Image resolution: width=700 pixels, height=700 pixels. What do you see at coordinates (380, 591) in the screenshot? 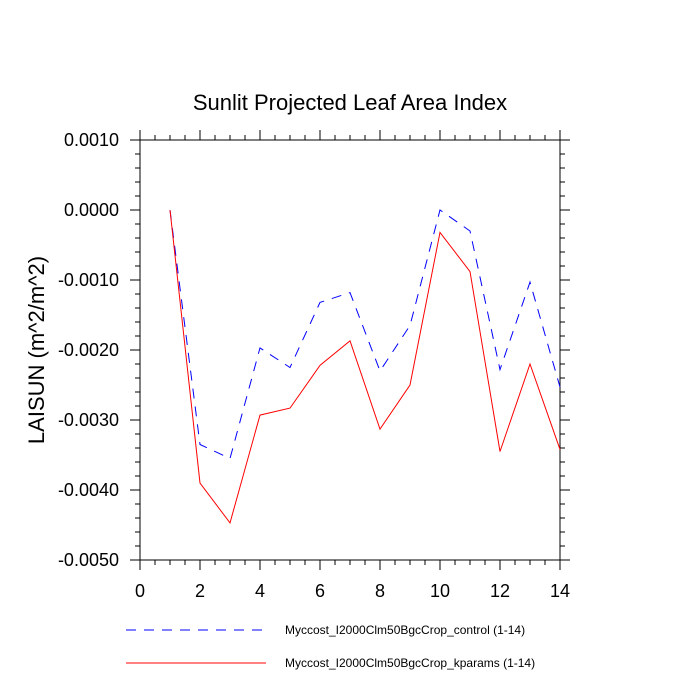
I see `x-tick-label: 8` at bounding box center [380, 591].